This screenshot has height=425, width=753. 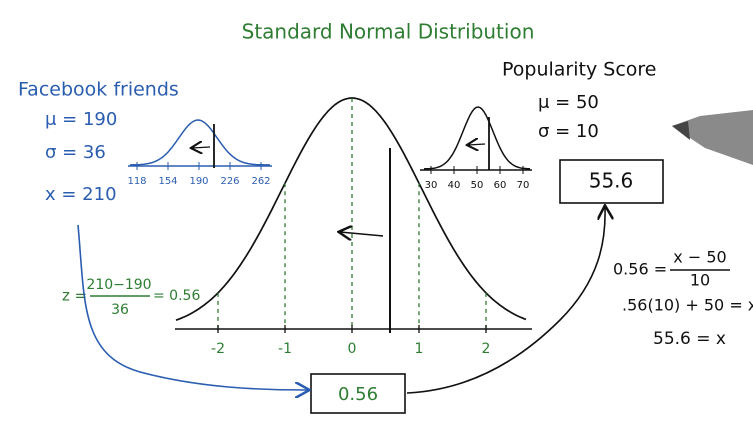 What do you see at coordinates (431, 185) in the screenshot?
I see `pop-axis-label: 30` at bounding box center [431, 185].